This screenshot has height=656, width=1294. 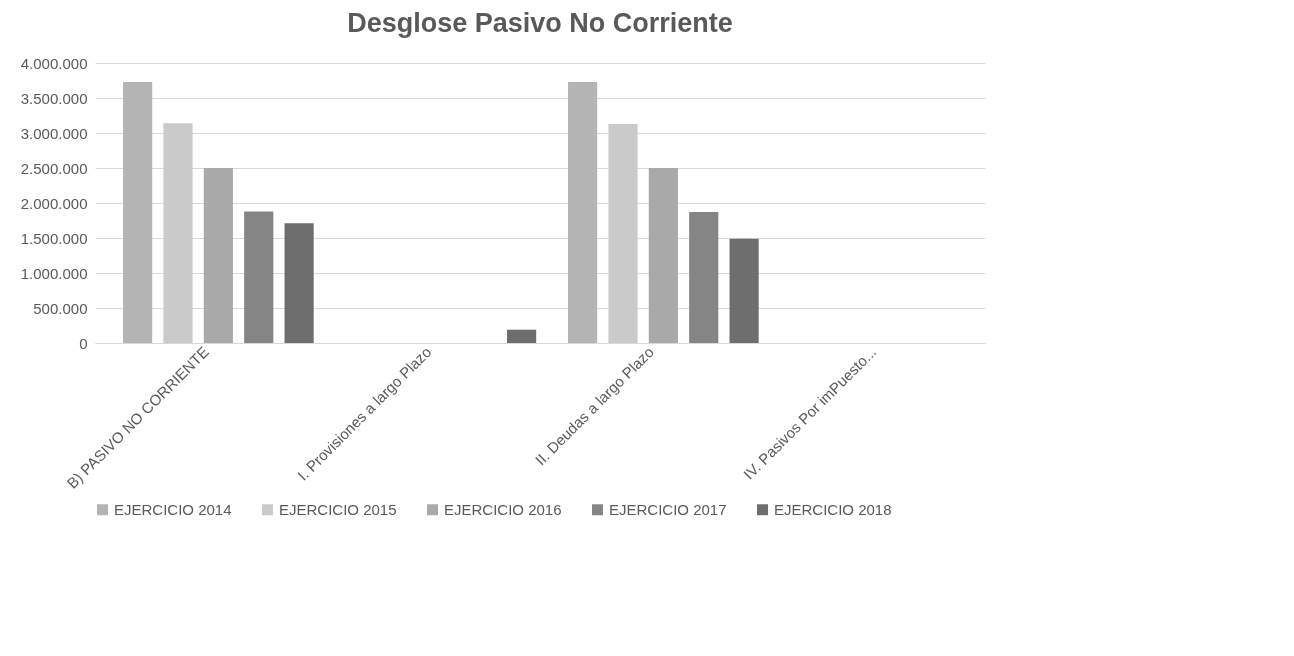 What do you see at coordinates (54, 203) in the screenshot?
I see `y-tick-label: 2.000.000` at bounding box center [54, 203].